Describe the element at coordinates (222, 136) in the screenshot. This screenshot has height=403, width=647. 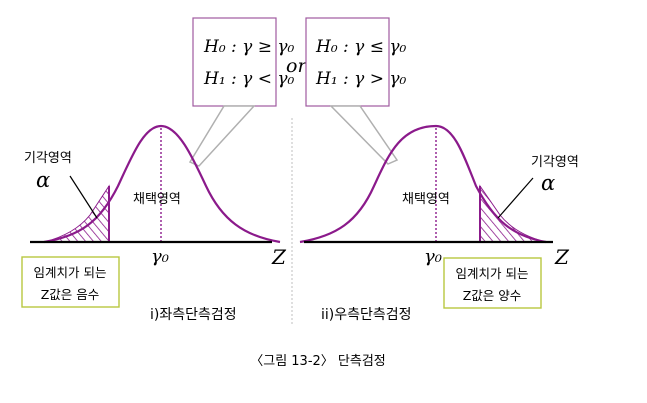
I see `left-callout` at that location.